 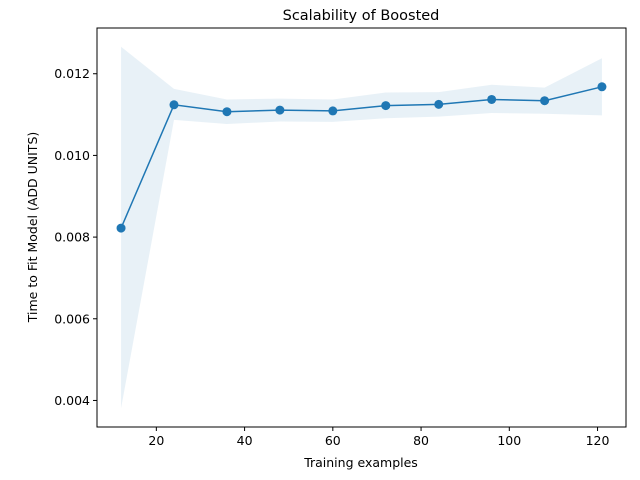 I want to click on x-axis-label: Training examples, so click(x=360, y=462).